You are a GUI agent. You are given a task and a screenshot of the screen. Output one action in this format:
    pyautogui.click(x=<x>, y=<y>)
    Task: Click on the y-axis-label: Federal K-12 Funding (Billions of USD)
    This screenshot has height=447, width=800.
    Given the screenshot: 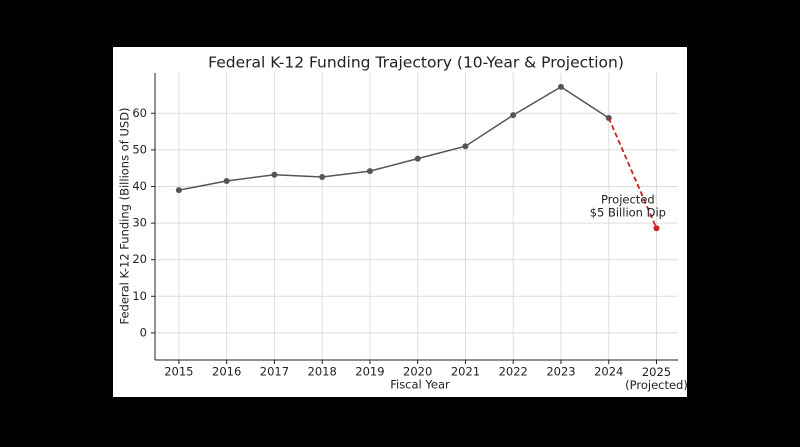 What is the action you would take?
    pyautogui.click(x=125, y=215)
    